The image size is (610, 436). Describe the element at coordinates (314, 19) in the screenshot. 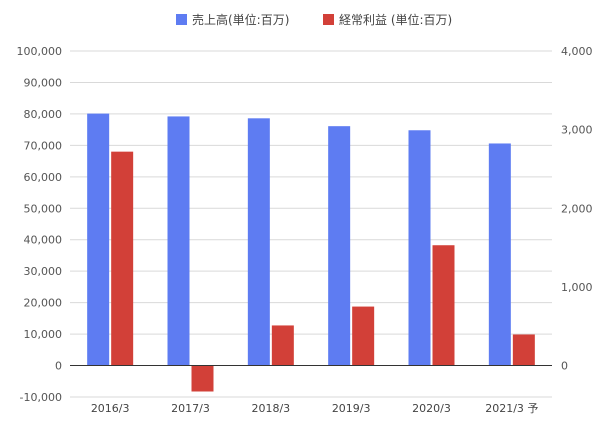

I see `legend: 売上高(単位:百万) 経常利益 (単位:百万)` at that location.